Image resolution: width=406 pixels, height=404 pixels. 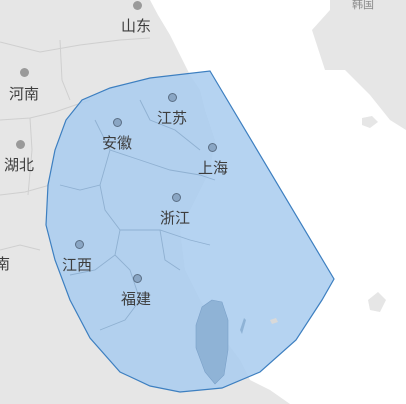 What do you see at coordinates (20, 144) in the screenshot?
I see `place-dot-hubei` at bounding box center [20, 144].